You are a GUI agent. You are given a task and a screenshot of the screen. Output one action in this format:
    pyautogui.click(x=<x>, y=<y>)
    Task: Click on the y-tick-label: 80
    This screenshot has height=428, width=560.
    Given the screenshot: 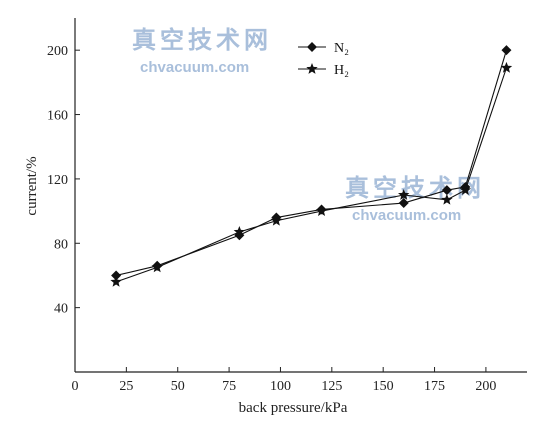 What is the action you would take?
    pyautogui.click(x=61, y=244)
    